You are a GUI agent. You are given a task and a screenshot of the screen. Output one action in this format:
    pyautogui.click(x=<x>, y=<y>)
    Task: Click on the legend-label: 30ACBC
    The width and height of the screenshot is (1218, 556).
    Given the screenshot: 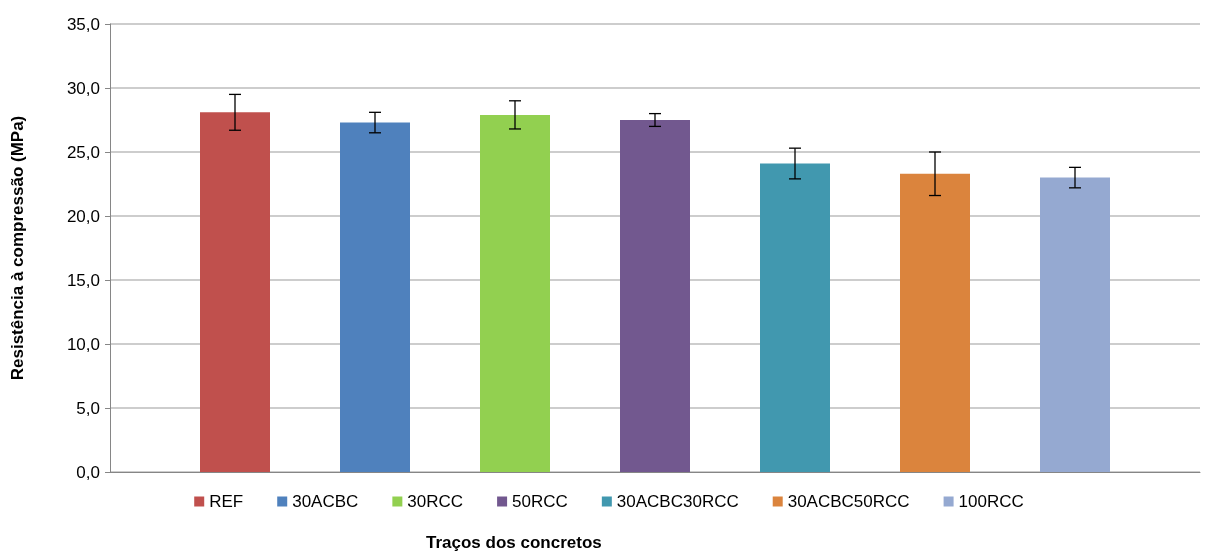 What is the action you would take?
    pyautogui.click(x=325, y=501)
    